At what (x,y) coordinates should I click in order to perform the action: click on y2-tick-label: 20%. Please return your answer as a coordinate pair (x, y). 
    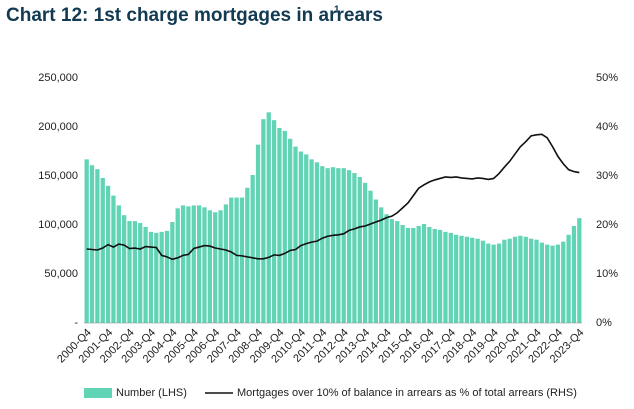
    Looking at the image, I should click on (607, 225).